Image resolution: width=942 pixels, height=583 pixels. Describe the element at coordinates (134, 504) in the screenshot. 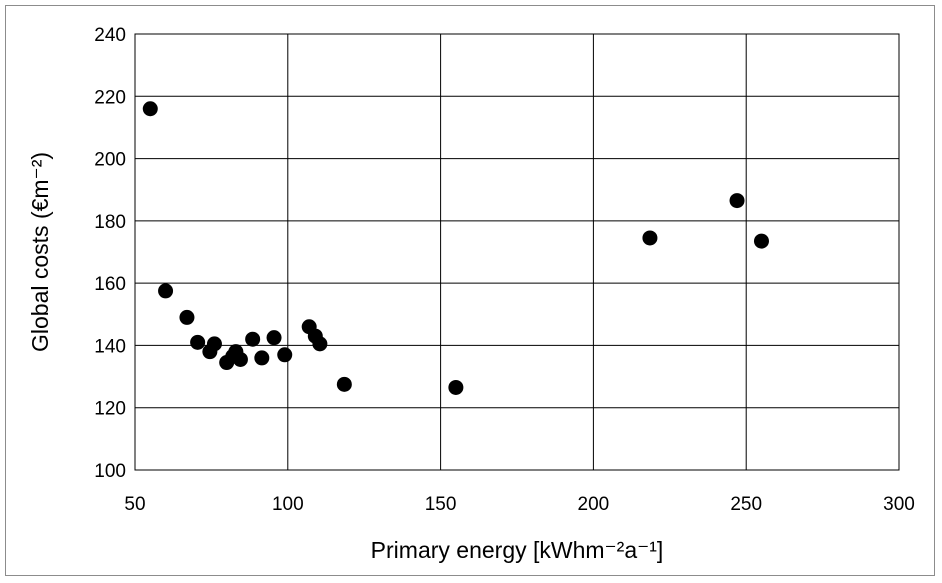

I see `x-tick-label: 50` at that location.